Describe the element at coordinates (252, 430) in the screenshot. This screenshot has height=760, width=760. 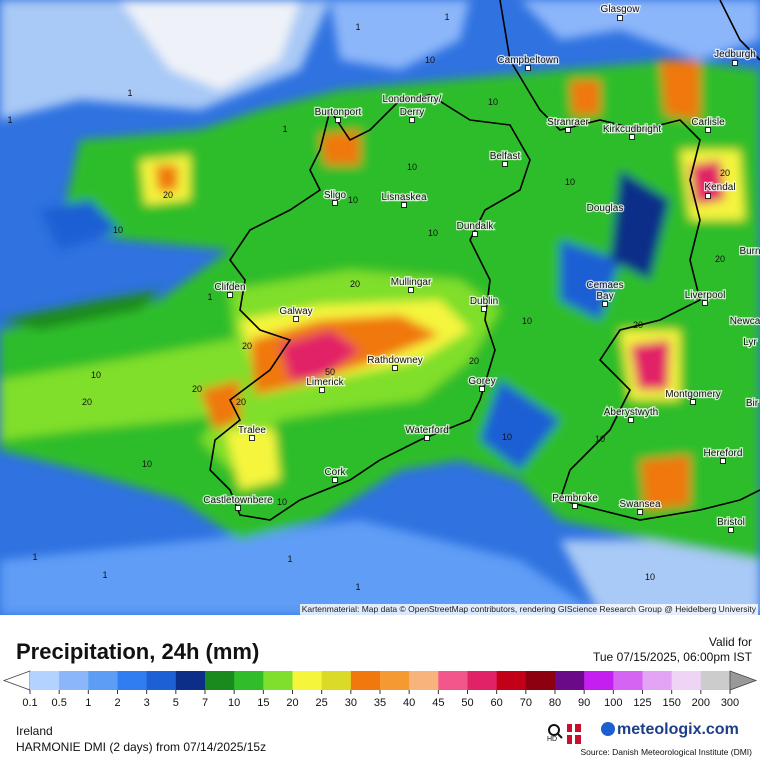
I see `place-label: Tralee` at that location.